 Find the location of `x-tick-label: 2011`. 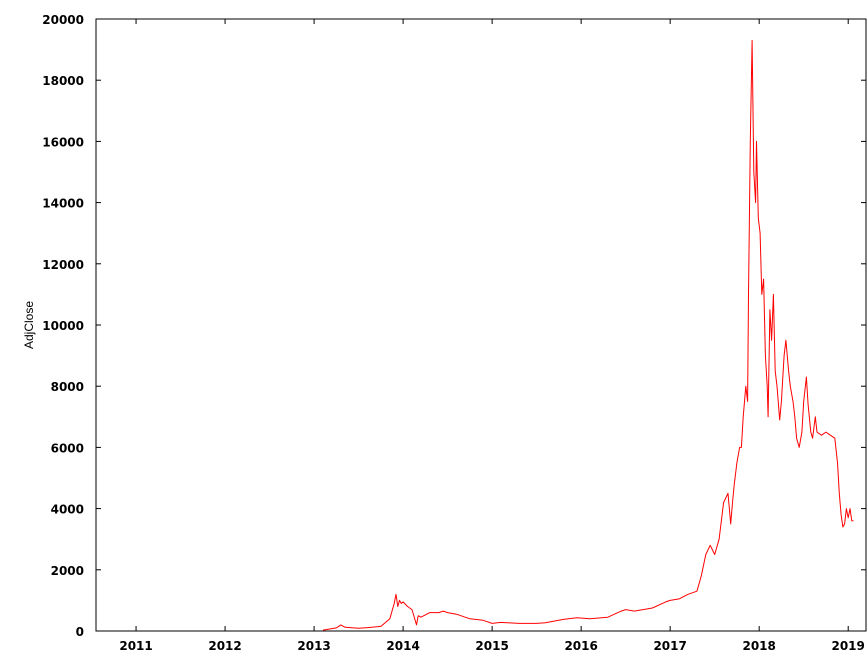

x-tick-label: 2011 is located at coordinates (135, 646).